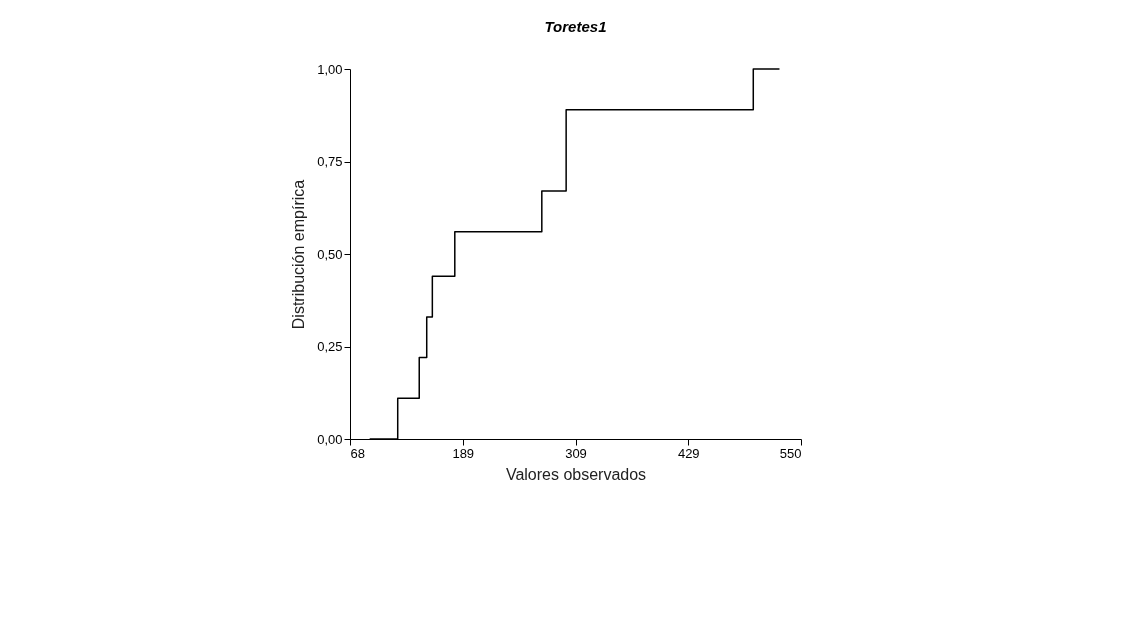 The image size is (1130, 643). What do you see at coordinates (330, 346) in the screenshot?
I see `y-tick-label: 0,25` at bounding box center [330, 346].